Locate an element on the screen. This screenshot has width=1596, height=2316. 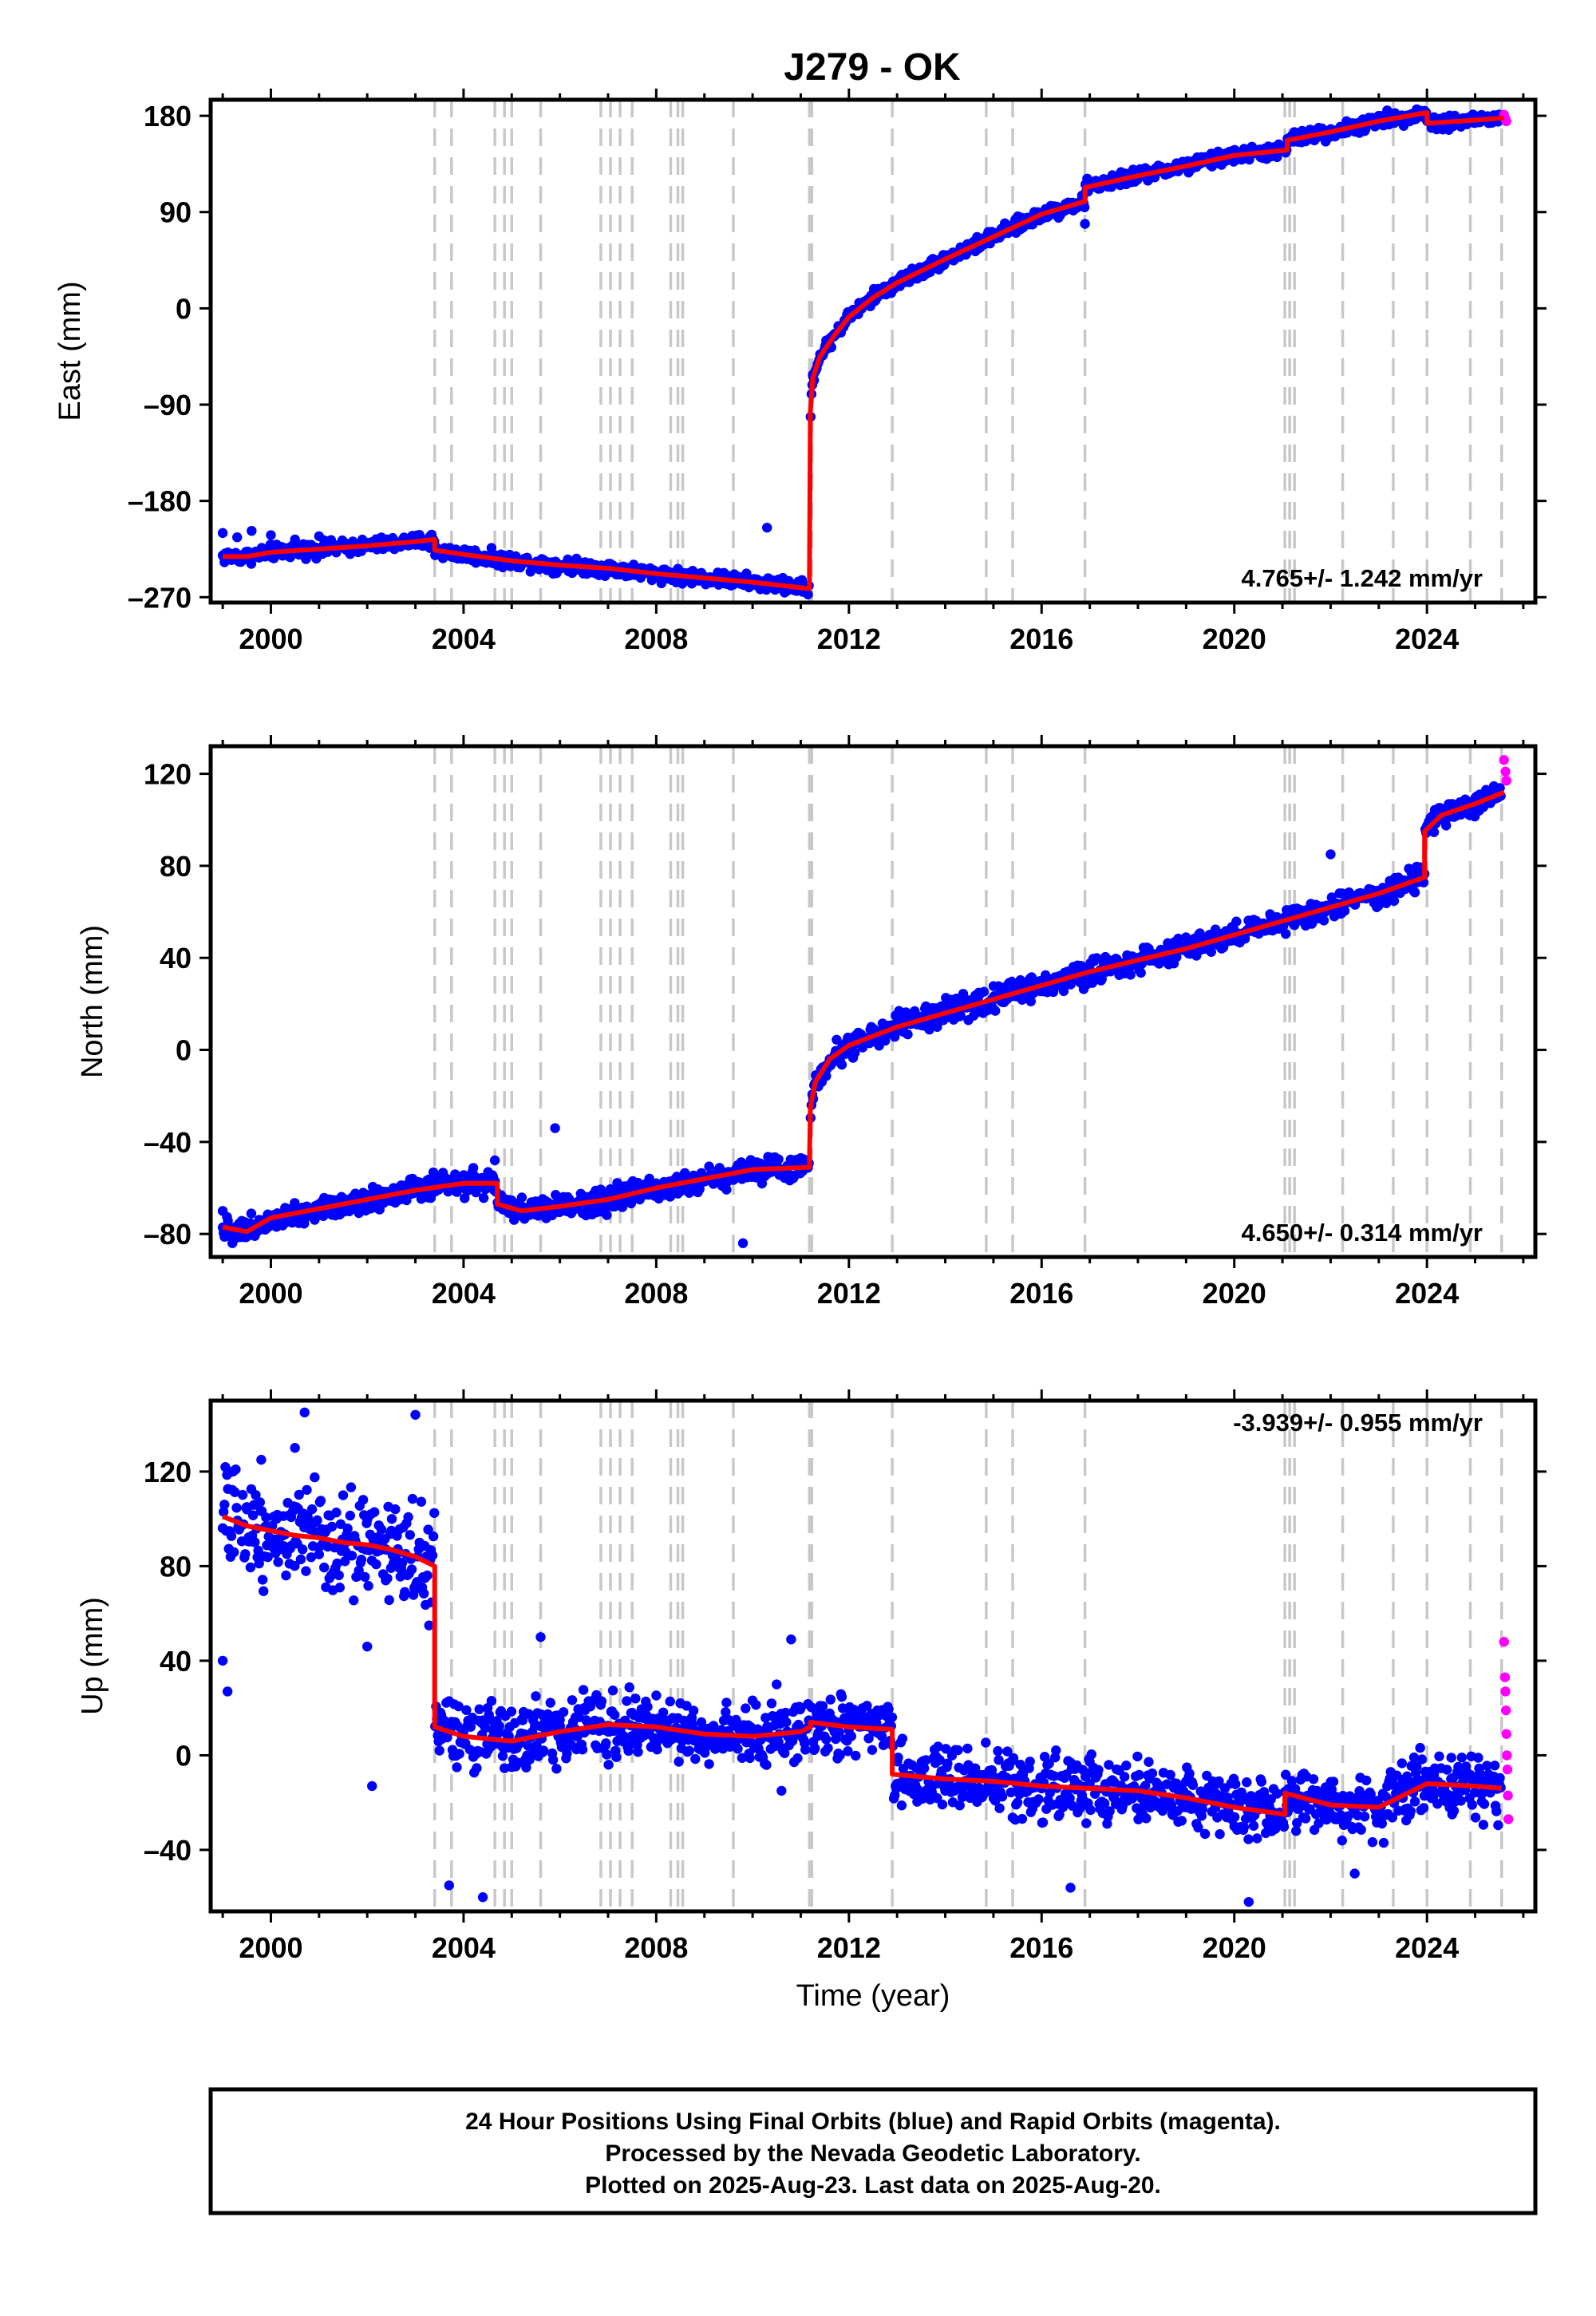
east-x-tick-label: 2012 is located at coordinates (849, 638).